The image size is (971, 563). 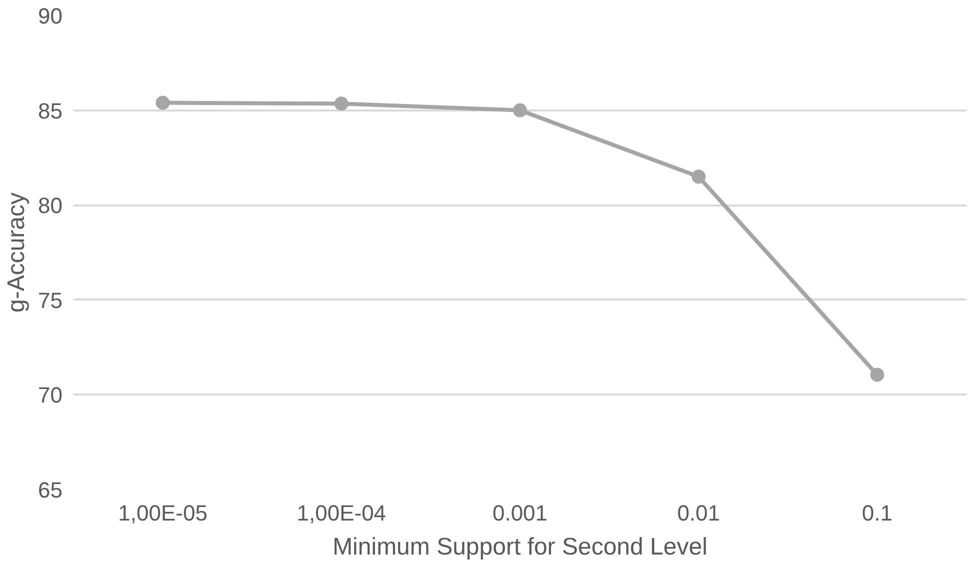 I want to click on y-tick-label: 80, so click(x=50, y=205).